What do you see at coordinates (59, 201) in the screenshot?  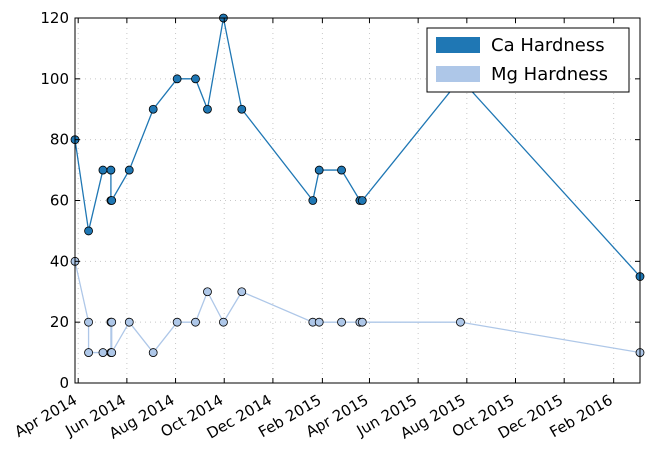 I see `y-tick-label: 60` at bounding box center [59, 201].